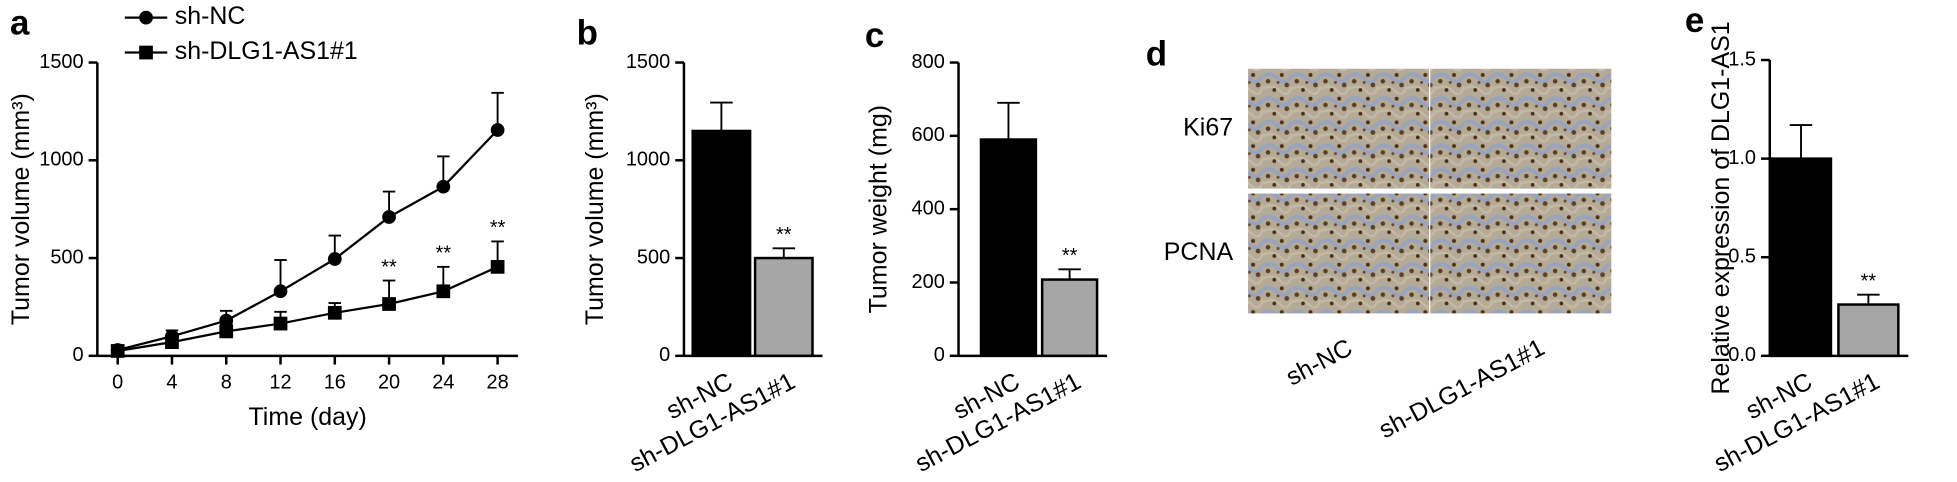 The width and height of the screenshot is (1957, 482). What do you see at coordinates (1156, 54) in the screenshot?
I see `panel-letter: d` at bounding box center [1156, 54].